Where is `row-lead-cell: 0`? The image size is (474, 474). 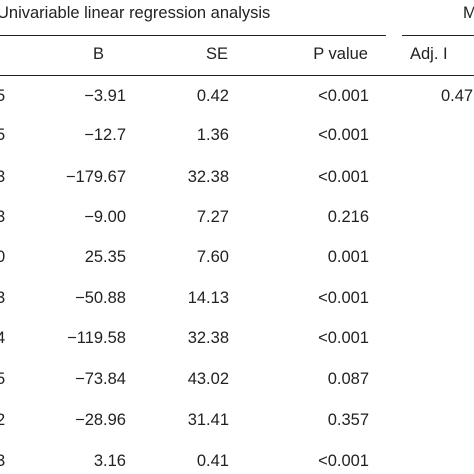
row-lead-cell: 0 is located at coordinates (3, 257).